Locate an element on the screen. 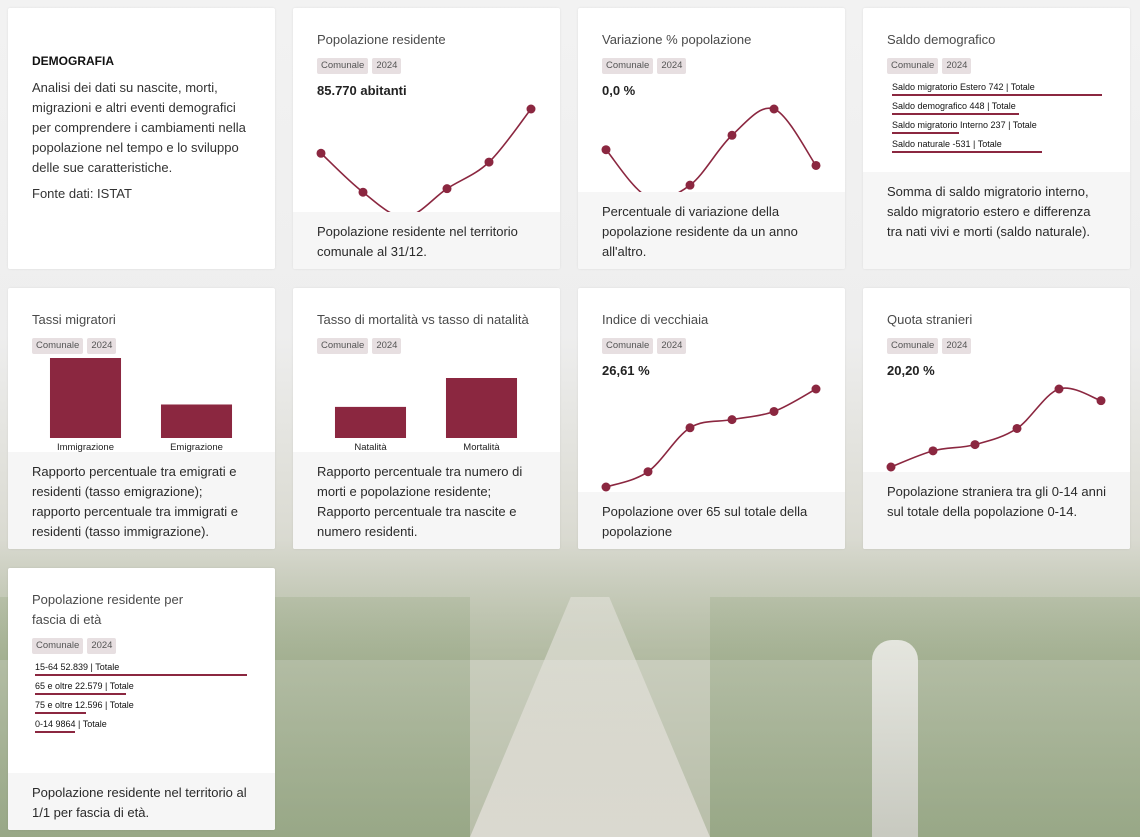 This screenshot has width=1140, height=837. card-title: Tassi migratori is located at coordinates (74, 319).